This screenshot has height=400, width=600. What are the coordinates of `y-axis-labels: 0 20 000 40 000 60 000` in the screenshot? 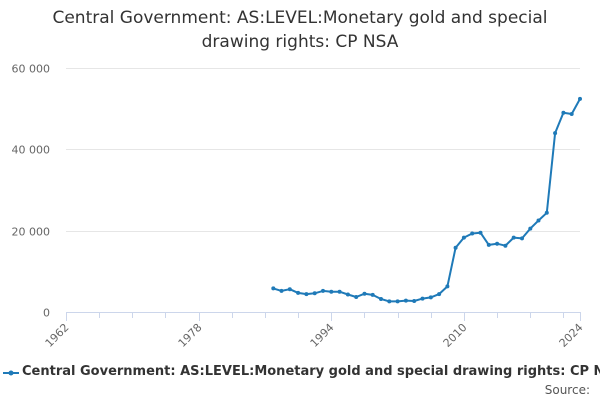 It's located at (31, 191).